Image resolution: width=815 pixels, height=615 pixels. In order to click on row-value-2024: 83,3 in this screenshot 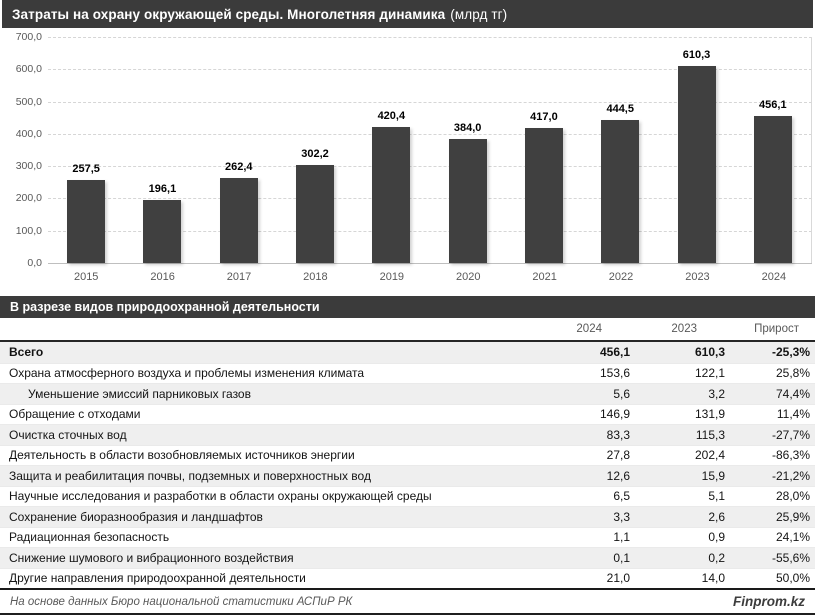, I will do `click(618, 434)`.